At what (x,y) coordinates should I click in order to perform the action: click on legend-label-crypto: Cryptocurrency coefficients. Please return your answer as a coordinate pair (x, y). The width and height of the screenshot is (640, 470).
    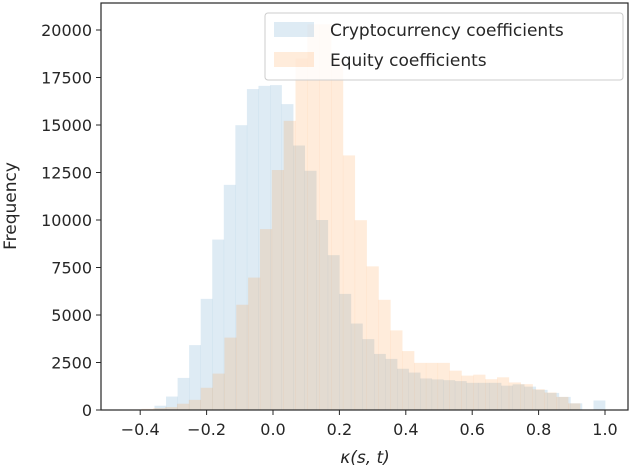
    Looking at the image, I should click on (447, 31).